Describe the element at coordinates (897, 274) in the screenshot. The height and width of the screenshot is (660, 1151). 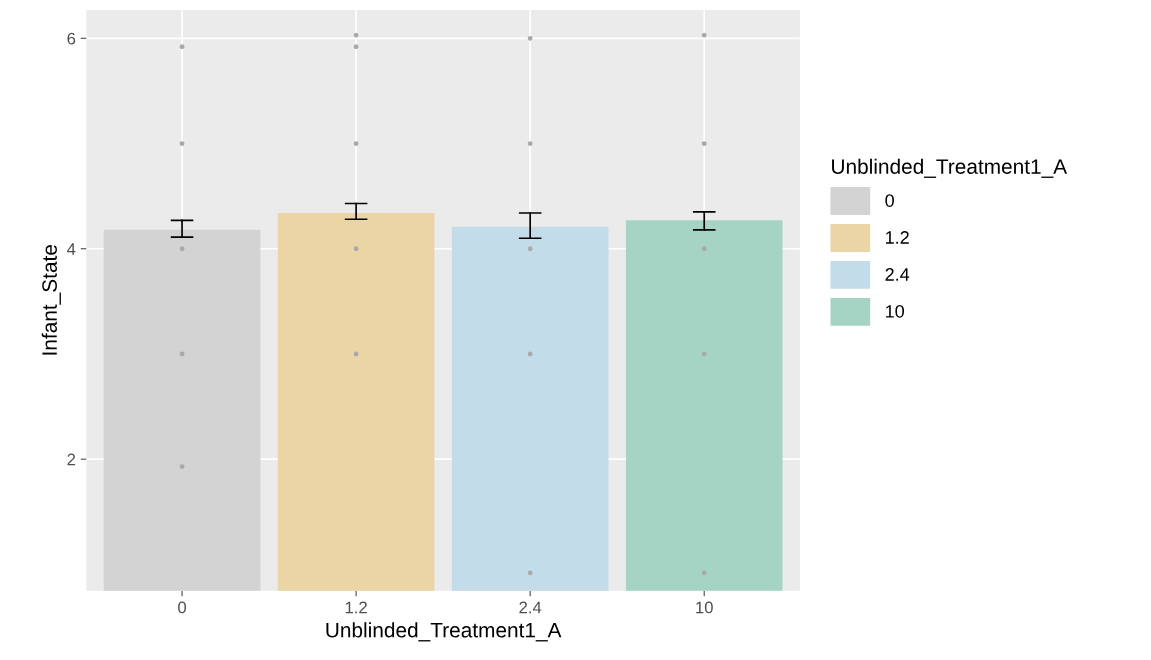
I see `legend-label: 2.4` at that location.